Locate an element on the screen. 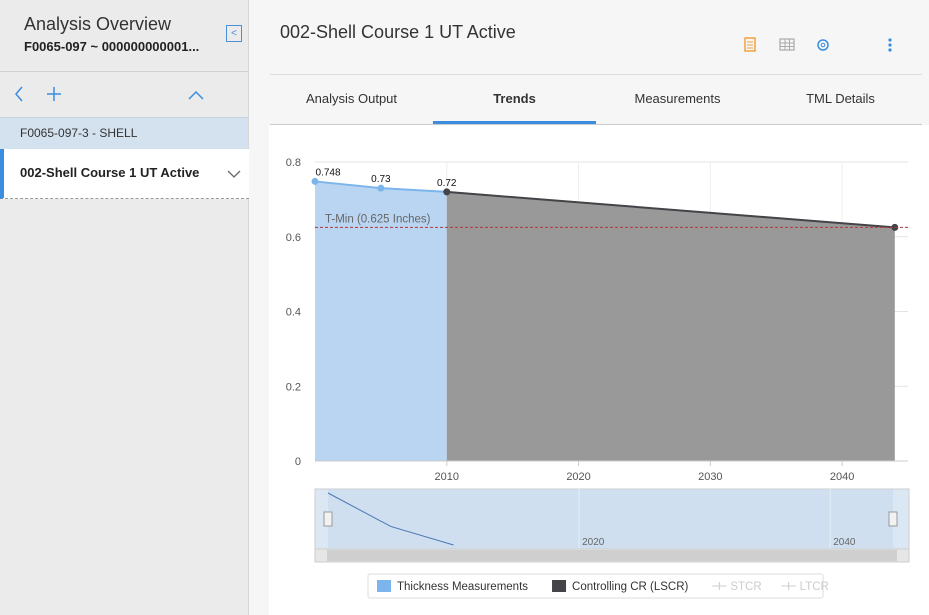 The width and height of the screenshot is (929, 615). add-button is located at coordinates (54, 94).